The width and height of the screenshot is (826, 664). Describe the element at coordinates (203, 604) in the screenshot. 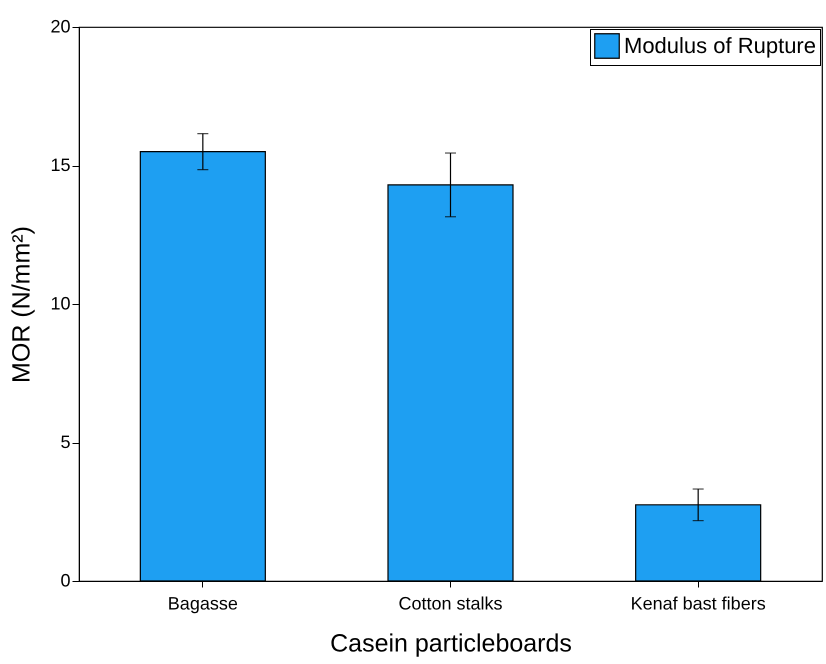

I see `x-tick-label: Bagasse` at that location.